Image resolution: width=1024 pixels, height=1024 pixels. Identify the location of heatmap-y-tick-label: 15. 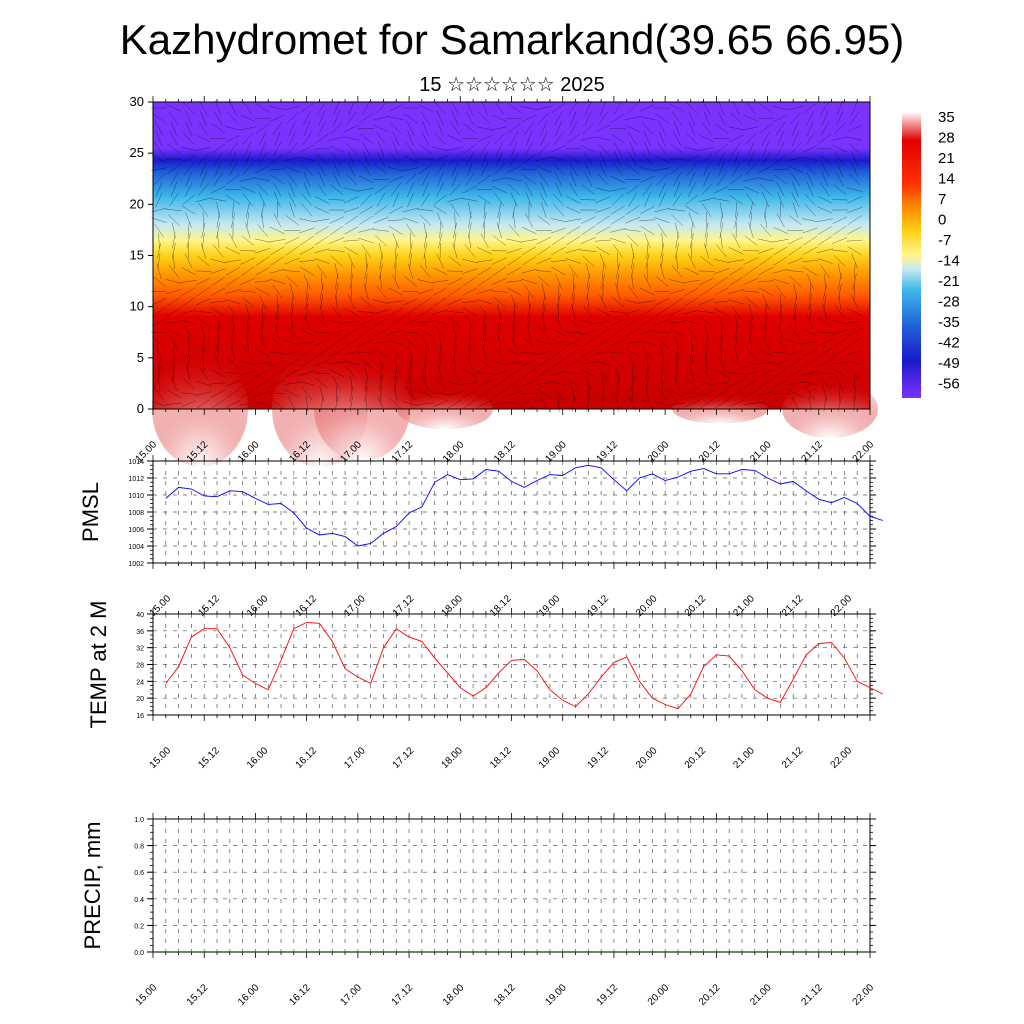
(137, 255).